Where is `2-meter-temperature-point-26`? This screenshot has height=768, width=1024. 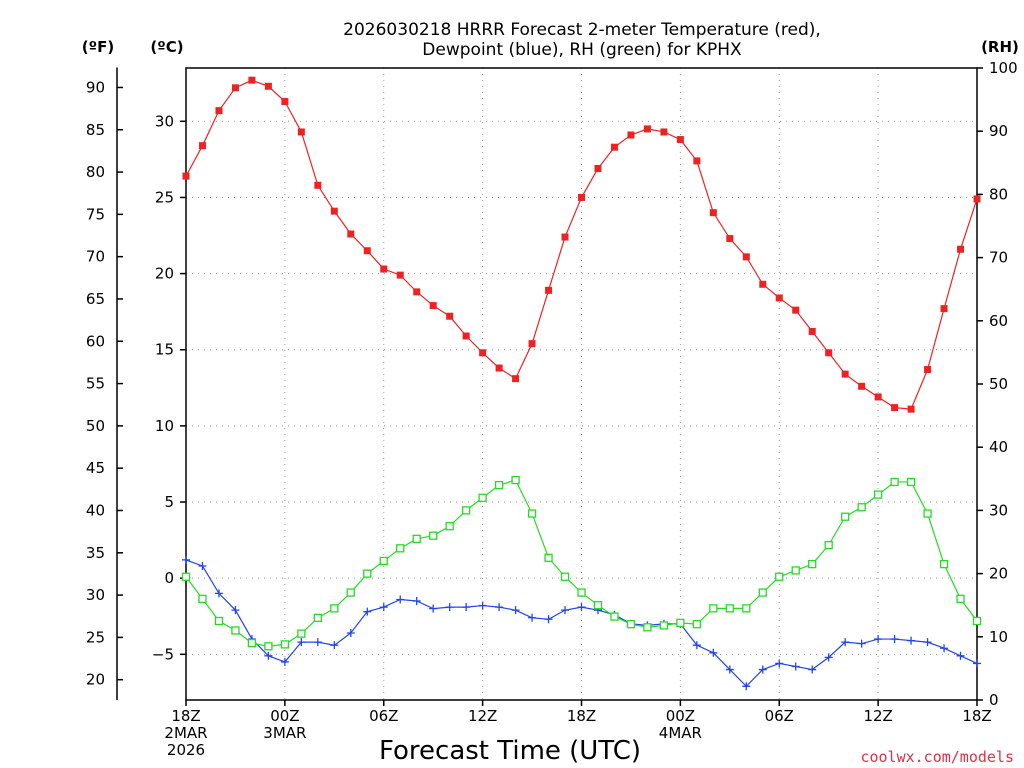
2-meter-temperature-point-26 is located at coordinates (614, 147).